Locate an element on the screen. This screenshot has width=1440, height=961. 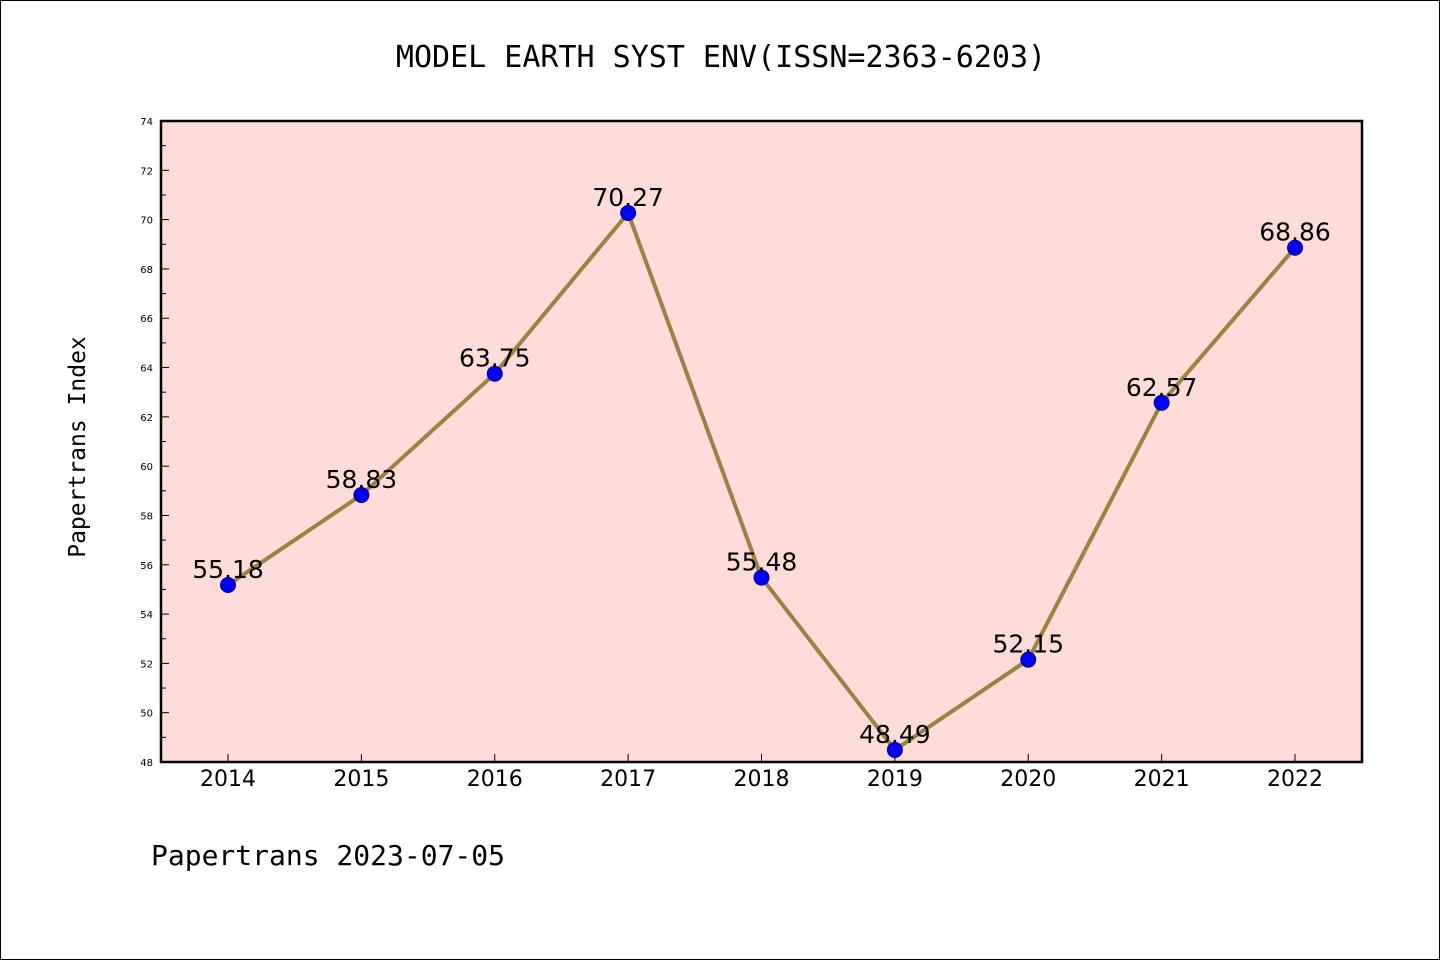
x-tick-label: 2017 is located at coordinates (628, 779).